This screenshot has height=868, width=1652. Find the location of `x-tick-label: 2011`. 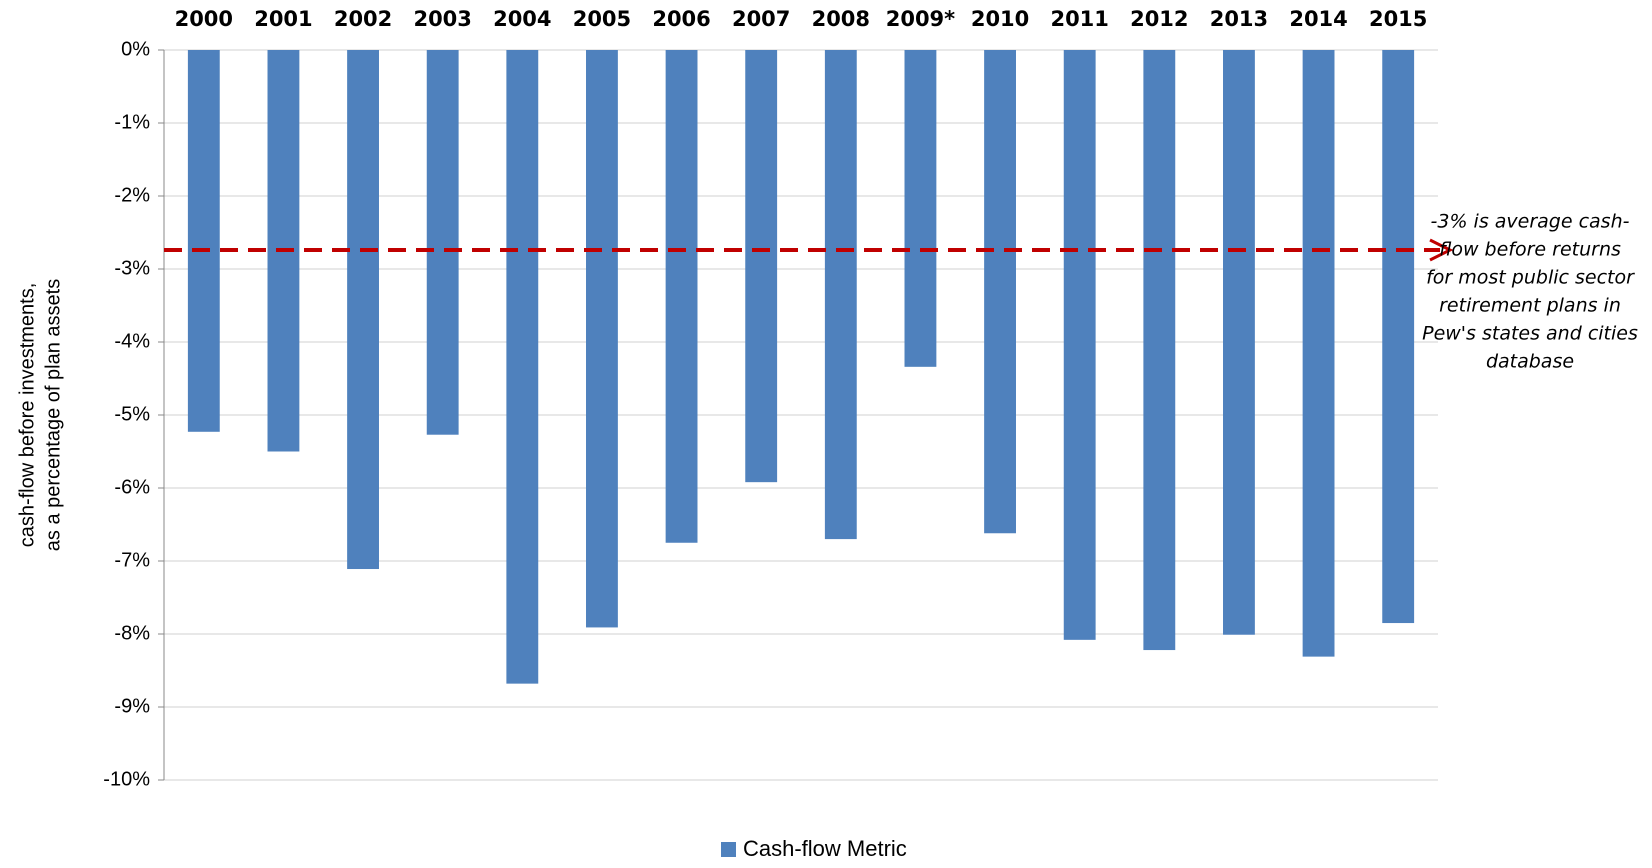

x-tick-label: 2011 is located at coordinates (1079, 19).